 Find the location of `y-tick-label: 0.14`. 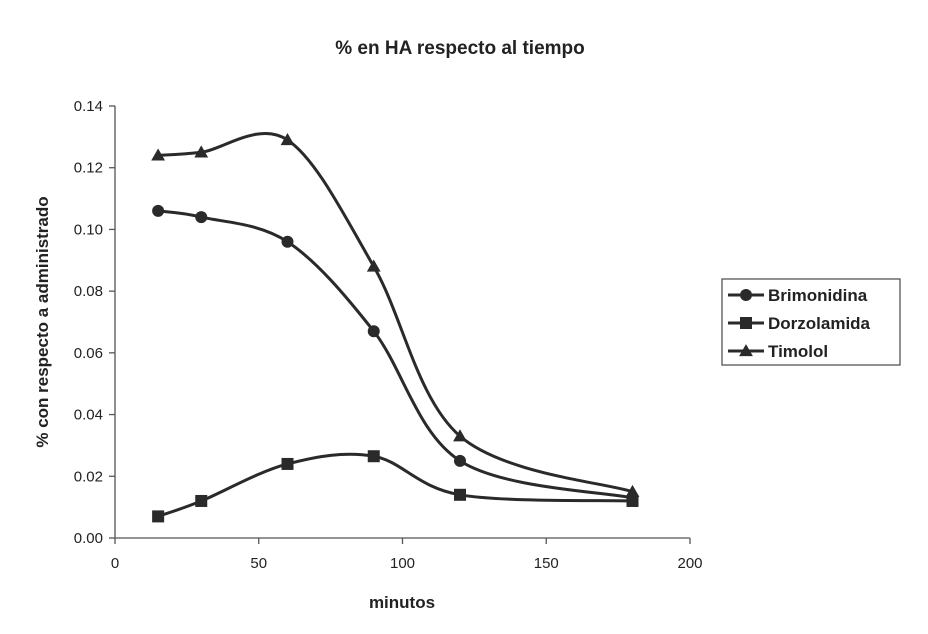

y-tick-label: 0.14 is located at coordinates (88, 106).